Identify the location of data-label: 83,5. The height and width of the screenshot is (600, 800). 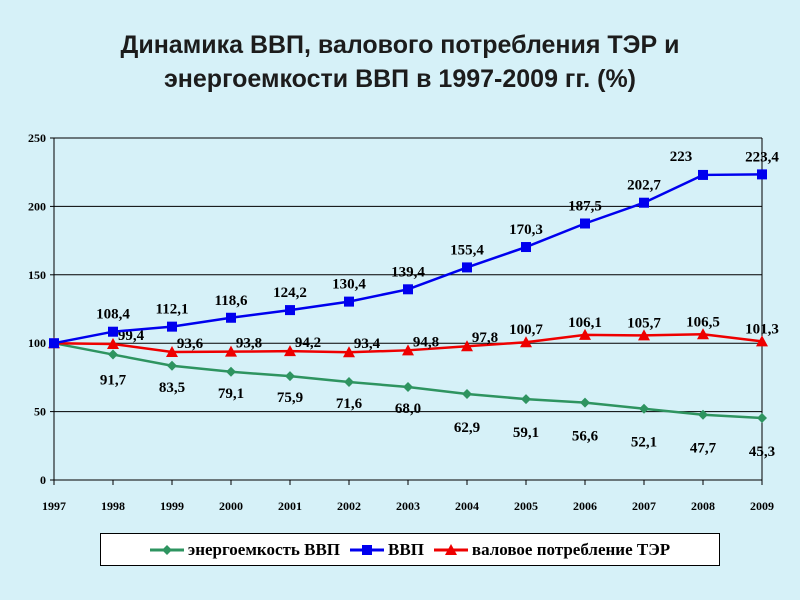
(172, 388).